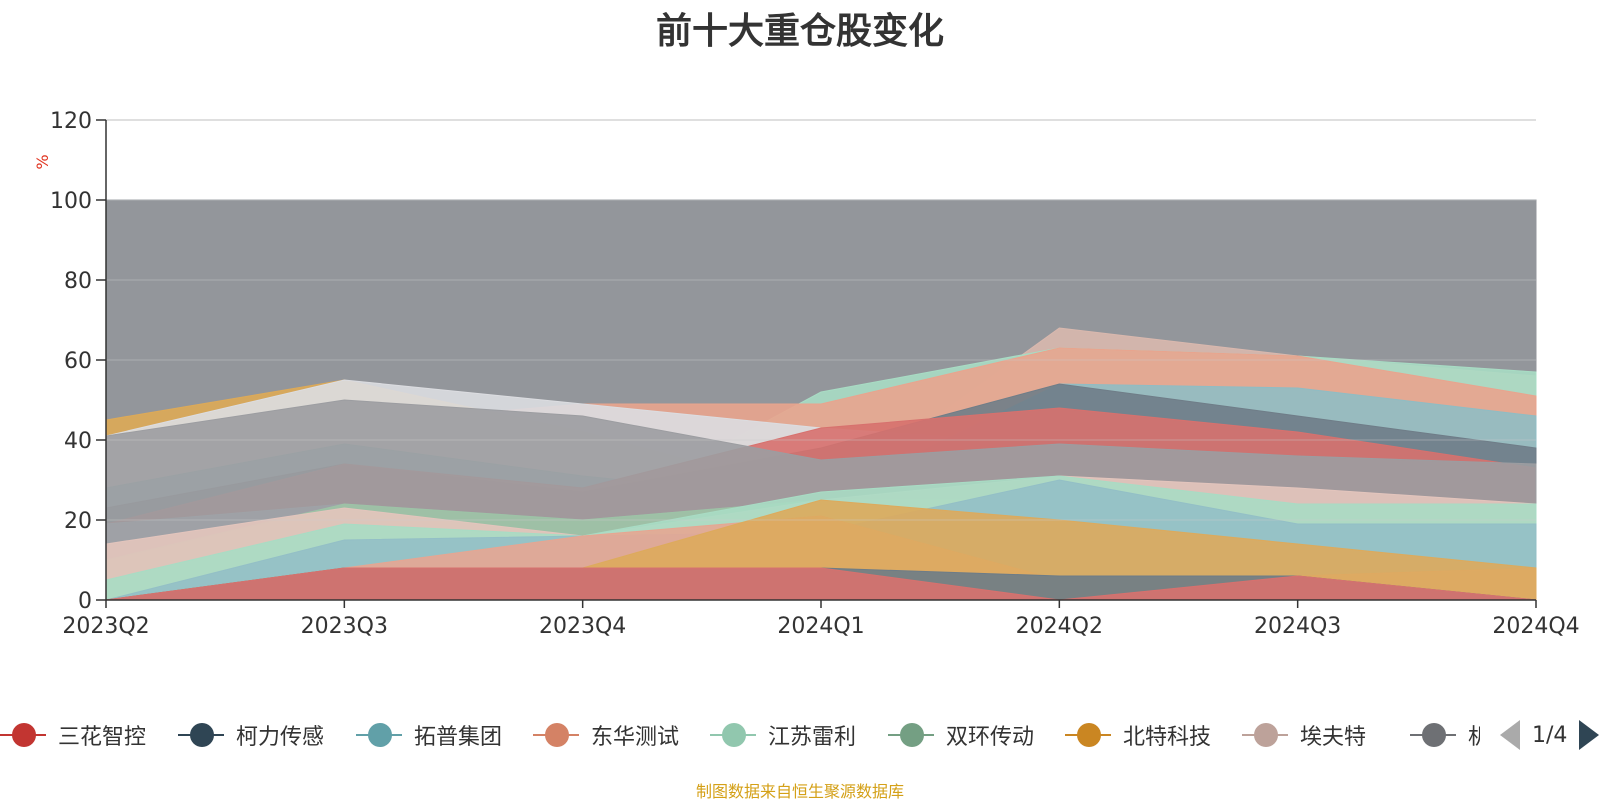 The width and height of the screenshot is (1600, 802). I want to click on x-tick-label: 2023Q2, so click(105, 626).